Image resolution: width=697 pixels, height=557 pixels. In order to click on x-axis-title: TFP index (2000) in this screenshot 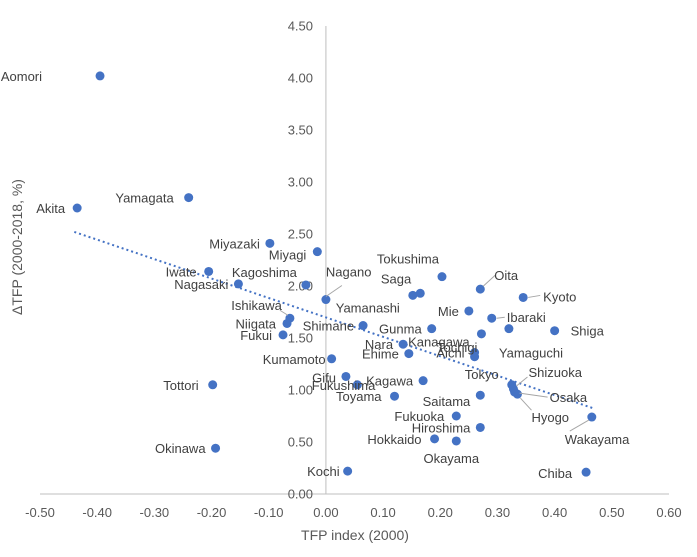, I will do `click(355, 535)`.